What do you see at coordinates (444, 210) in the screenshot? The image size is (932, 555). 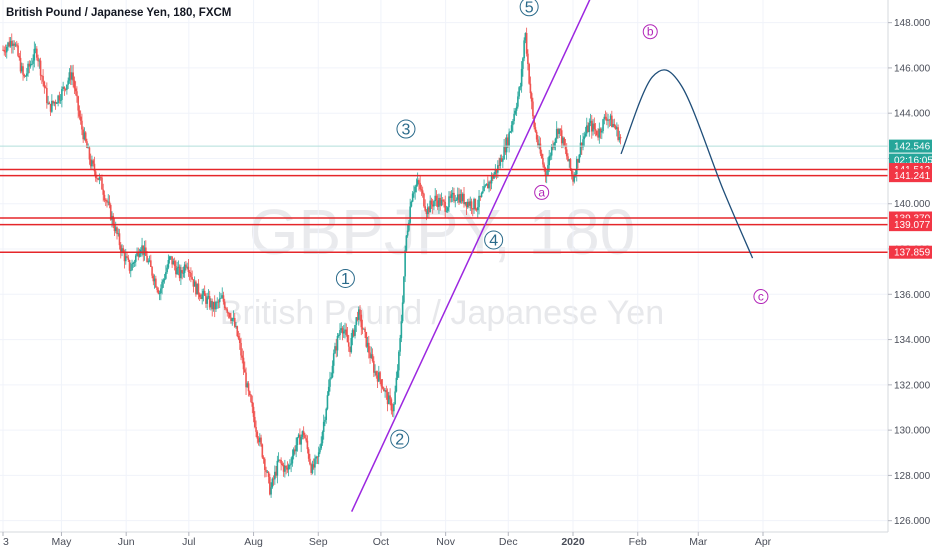 I see `horizontal-levels` at bounding box center [444, 210].